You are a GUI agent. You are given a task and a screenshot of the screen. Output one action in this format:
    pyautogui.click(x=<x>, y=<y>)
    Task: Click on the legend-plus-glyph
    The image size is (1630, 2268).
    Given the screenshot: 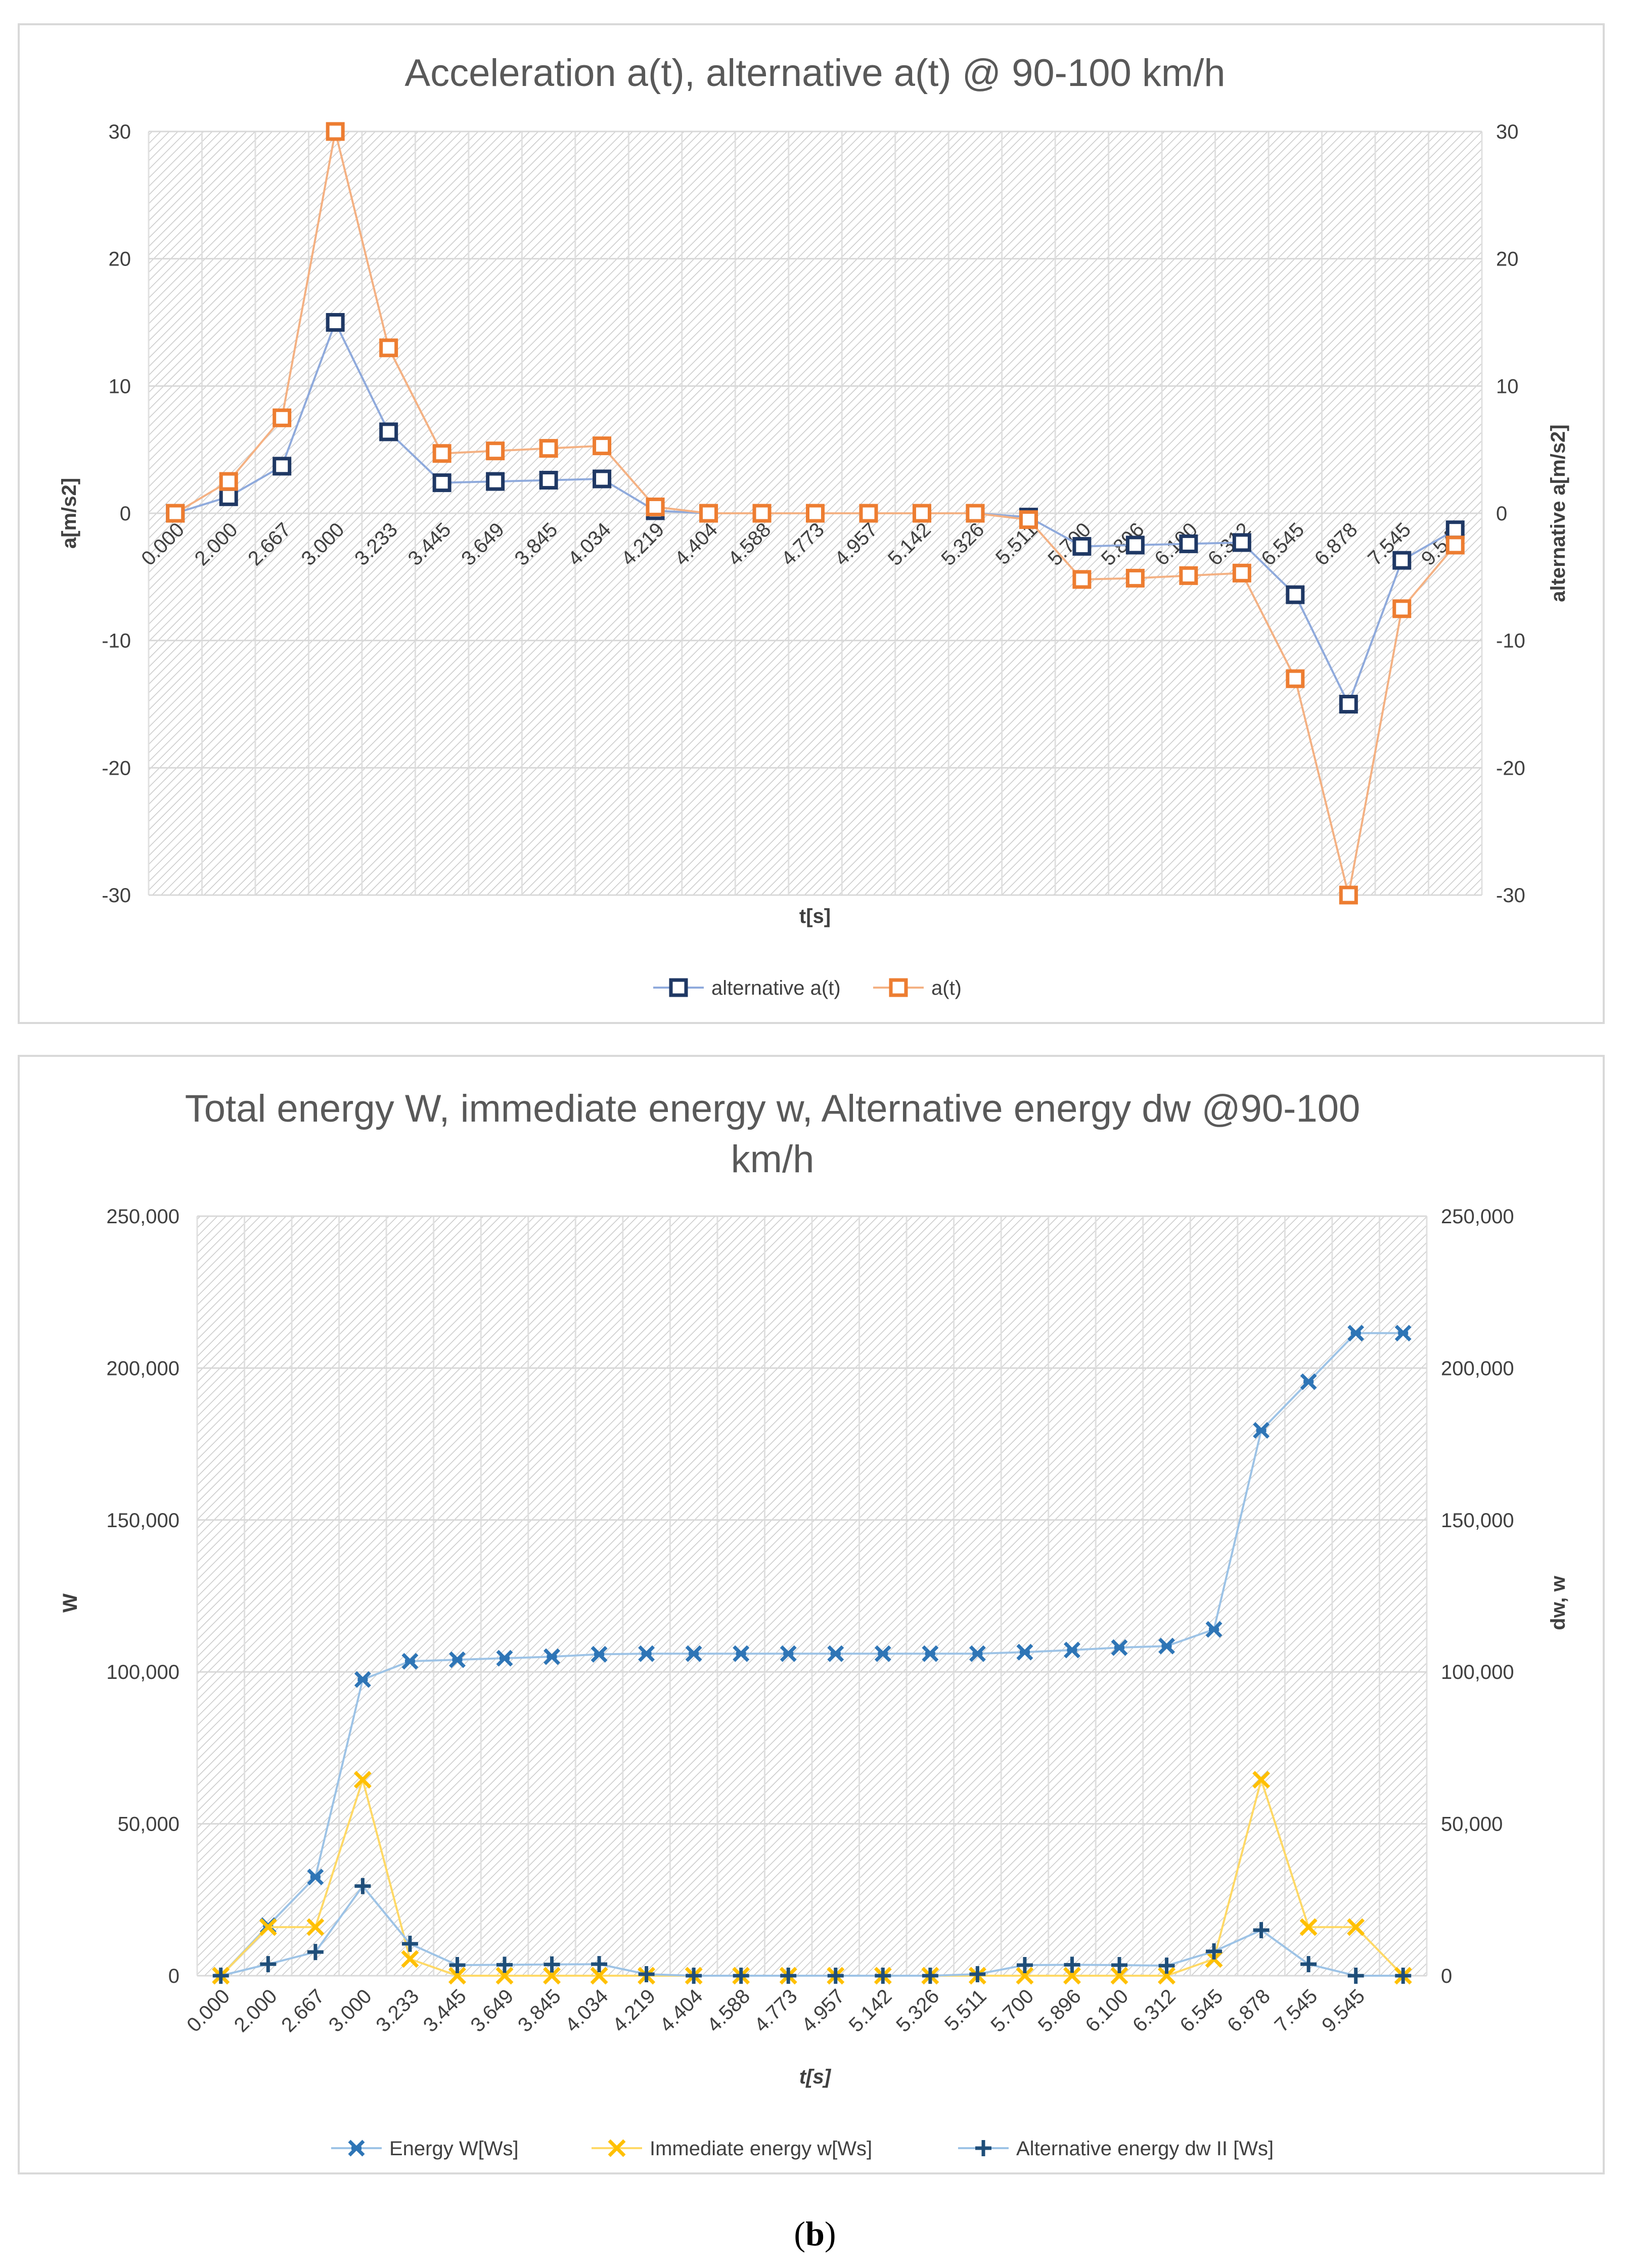 What is the action you would take?
    pyautogui.click(x=983, y=2148)
    